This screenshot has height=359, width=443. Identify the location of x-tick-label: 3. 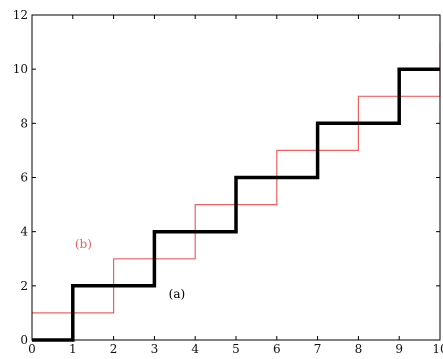
(155, 348).